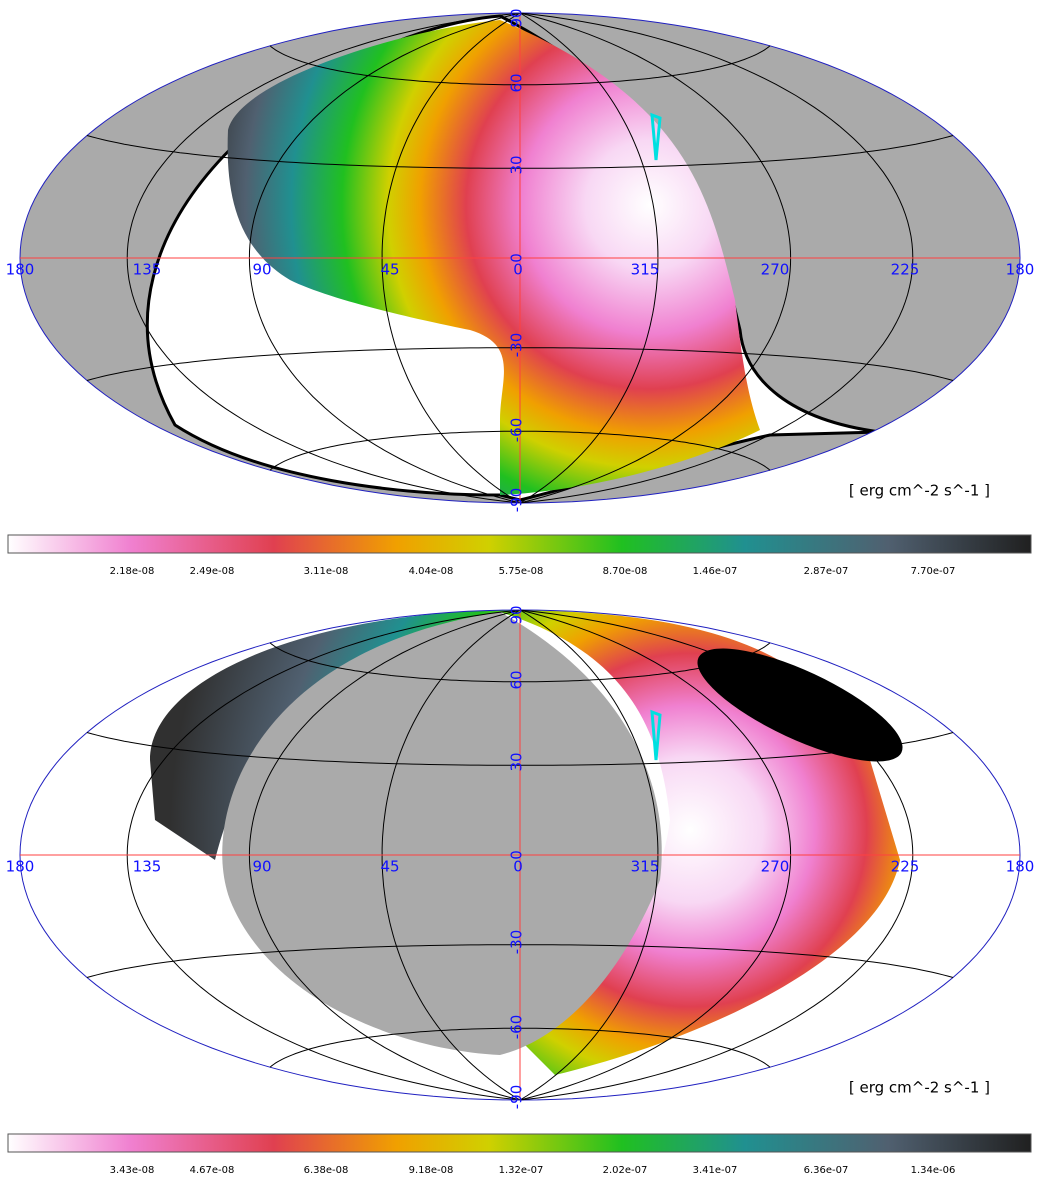 This screenshot has height=1178, width=1039. What do you see at coordinates (212, 571) in the screenshot?
I see `colorbar-label: 2.49e-08` at bounding box center [212, 571].